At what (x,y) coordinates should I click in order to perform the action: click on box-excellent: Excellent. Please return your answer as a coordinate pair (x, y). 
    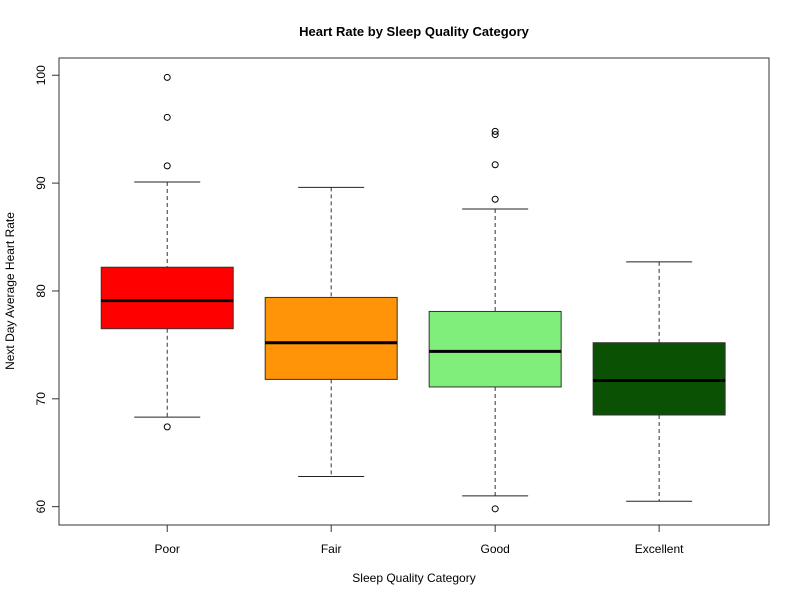
    Looking at the image, I should click on (659, 408).